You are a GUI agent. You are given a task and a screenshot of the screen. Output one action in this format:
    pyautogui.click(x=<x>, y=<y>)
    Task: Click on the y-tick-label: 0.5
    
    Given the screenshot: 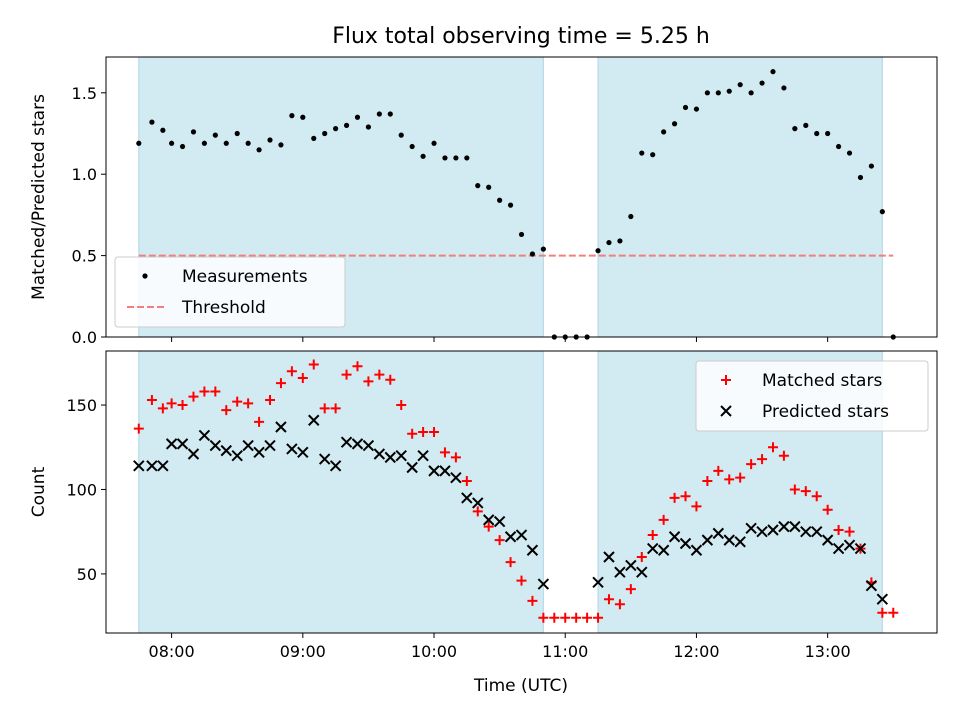 What is the action you would take?
    pyautogui.click(x=84, y=256)
    